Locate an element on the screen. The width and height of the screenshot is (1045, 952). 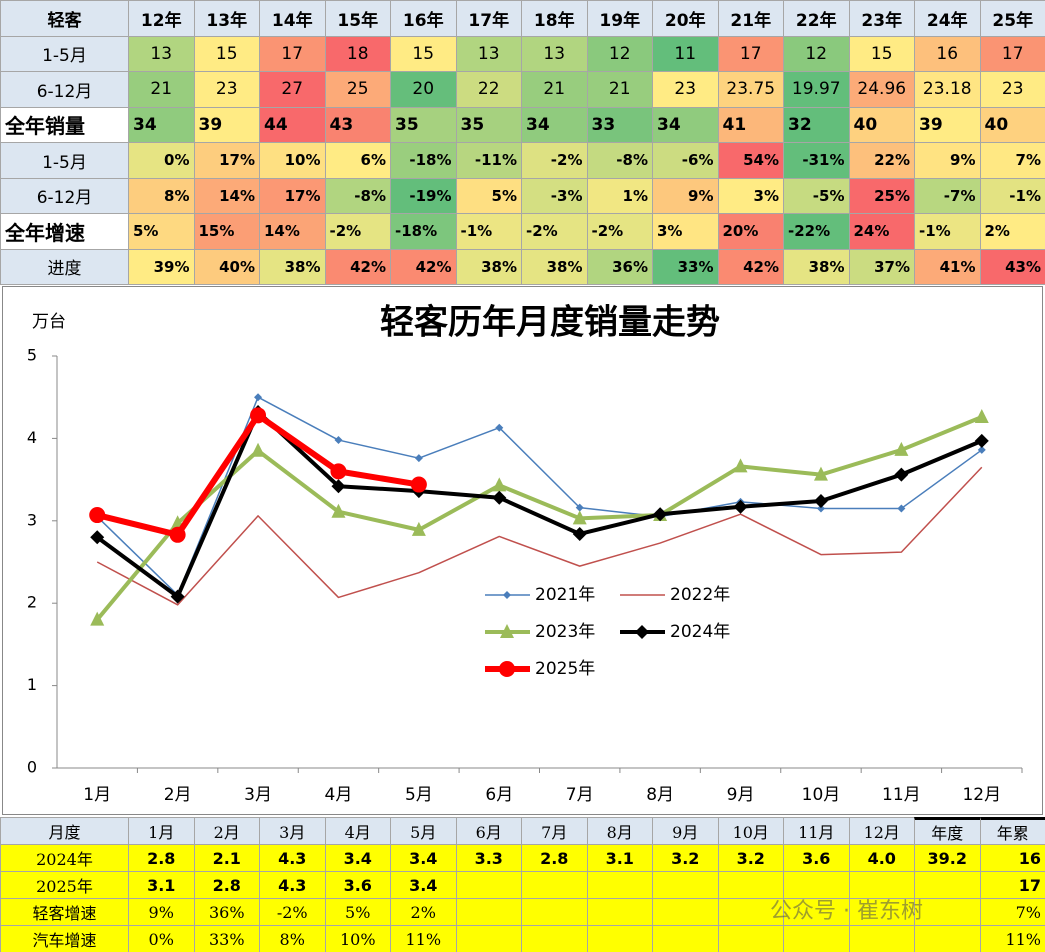
data-cell: 21 is located at coordinates (619, 89).